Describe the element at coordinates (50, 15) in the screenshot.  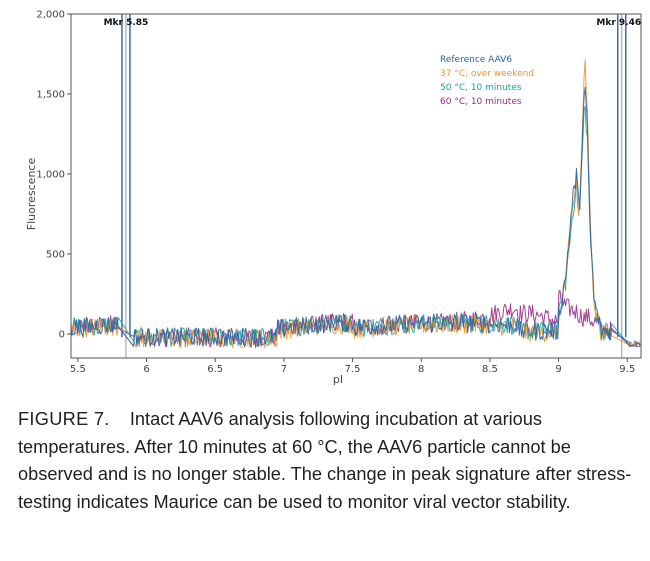
I see `y-tick-label: 2,000` at that location.